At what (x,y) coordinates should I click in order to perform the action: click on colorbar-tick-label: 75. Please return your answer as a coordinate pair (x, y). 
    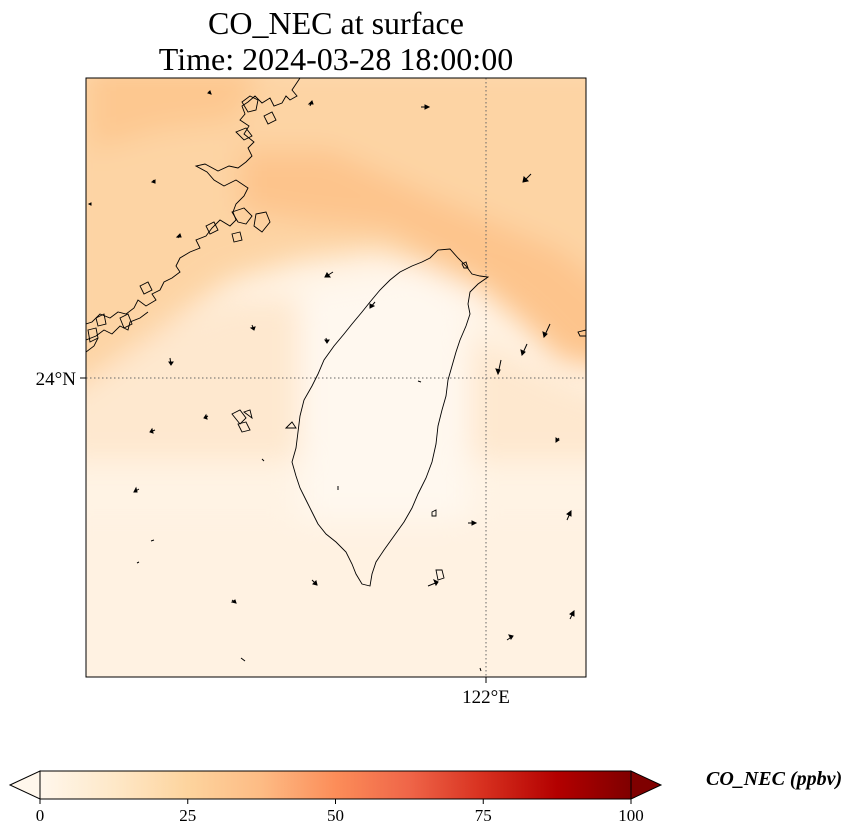
    Looking at the image, I should click on (483, 815).